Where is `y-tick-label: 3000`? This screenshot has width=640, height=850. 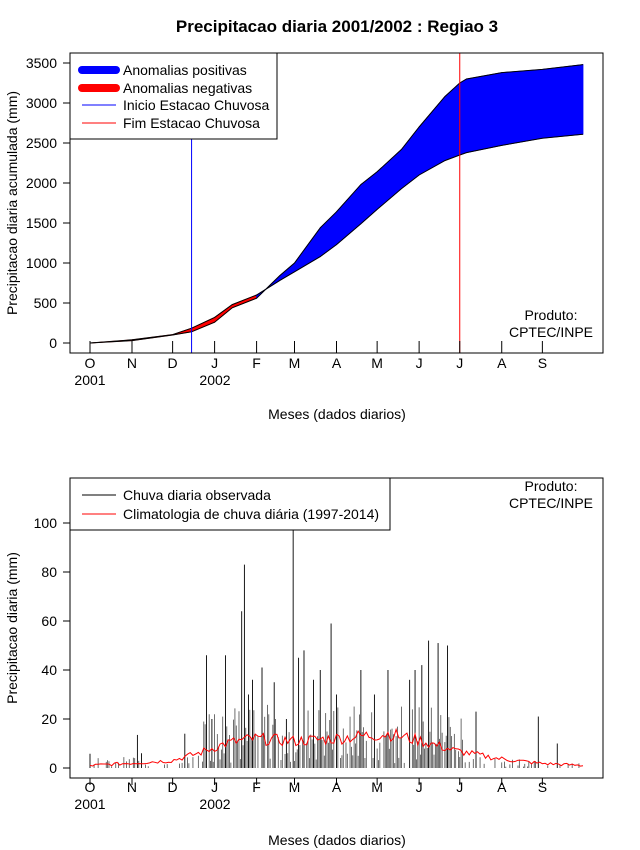
y-tick-label: 3000 is located at coordinates (41, 103).